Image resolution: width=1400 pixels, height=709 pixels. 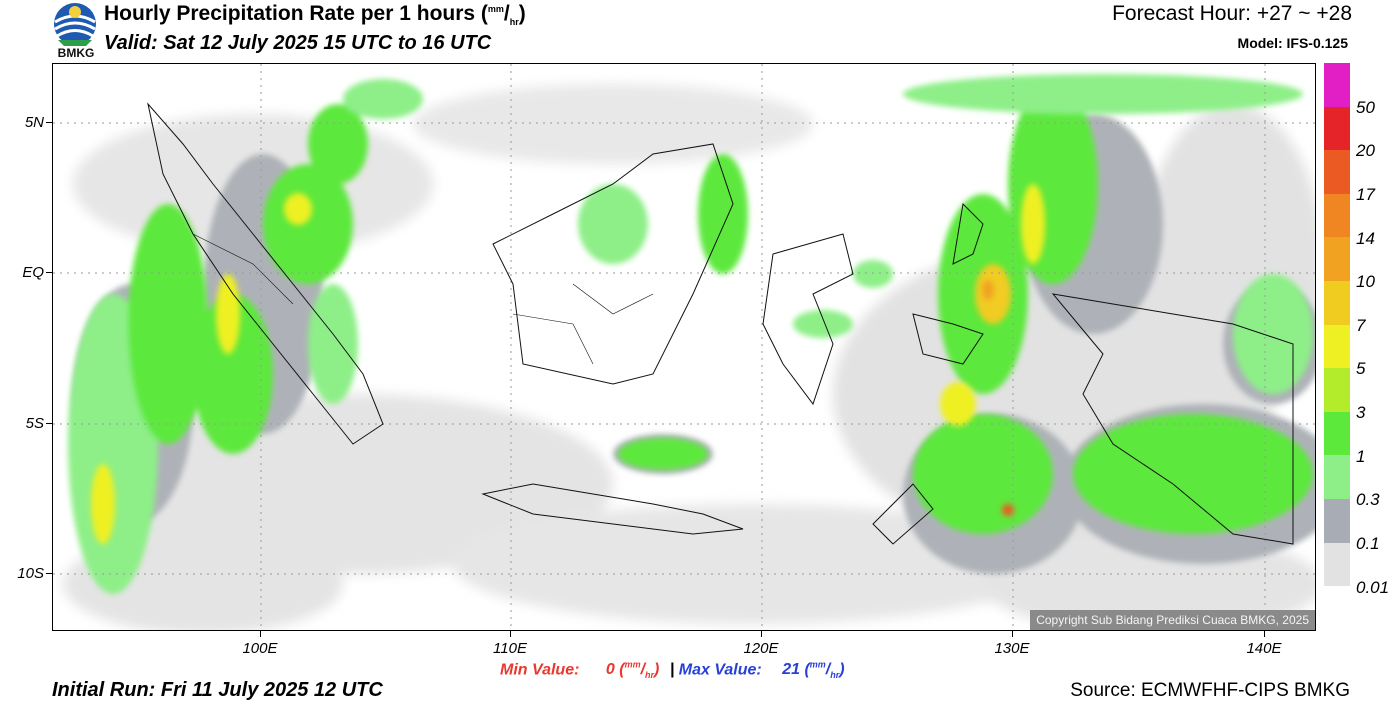 I want to click on title-unit-denominator: hr, so click(x=514, y=22).